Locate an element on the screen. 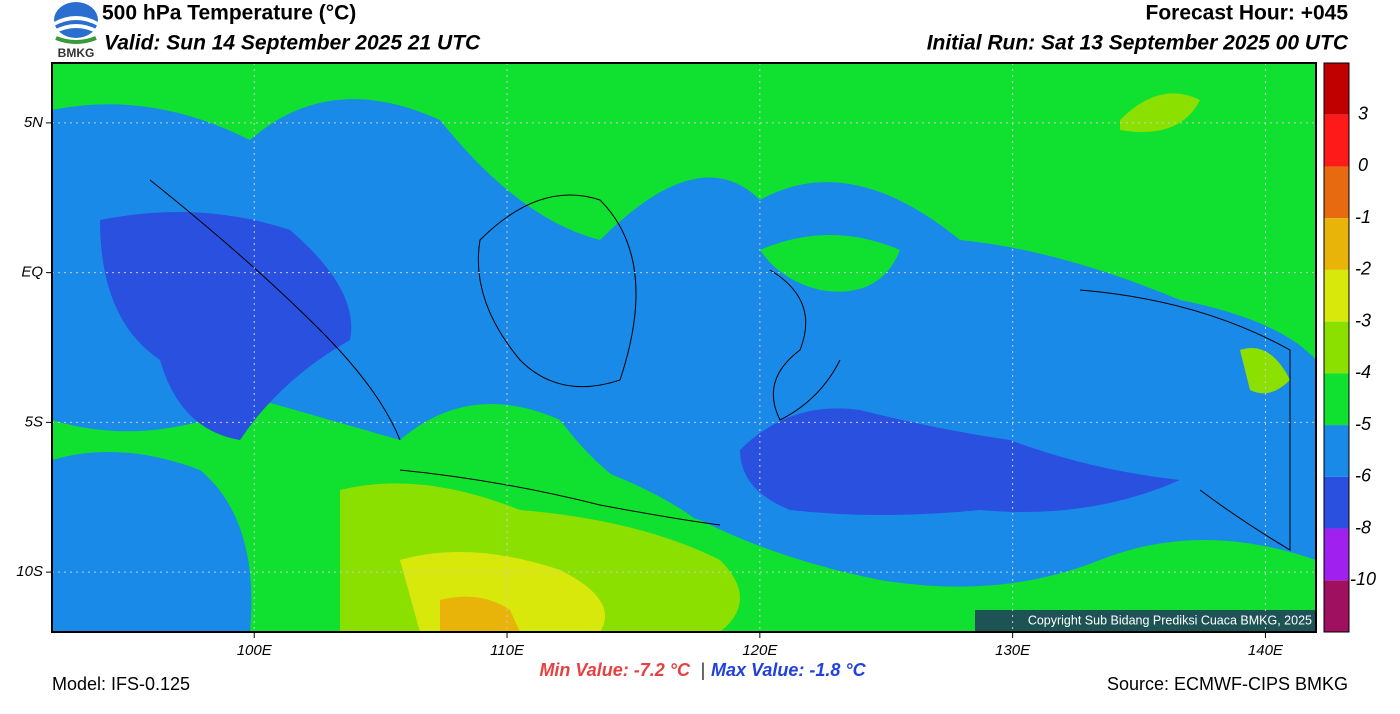 The width and height of the screenshot is (1400, 714). colorbar: 3 0 -1 -2 -3 -4 -5 -6 -8 -10 is located at coordinates (1349, 347).